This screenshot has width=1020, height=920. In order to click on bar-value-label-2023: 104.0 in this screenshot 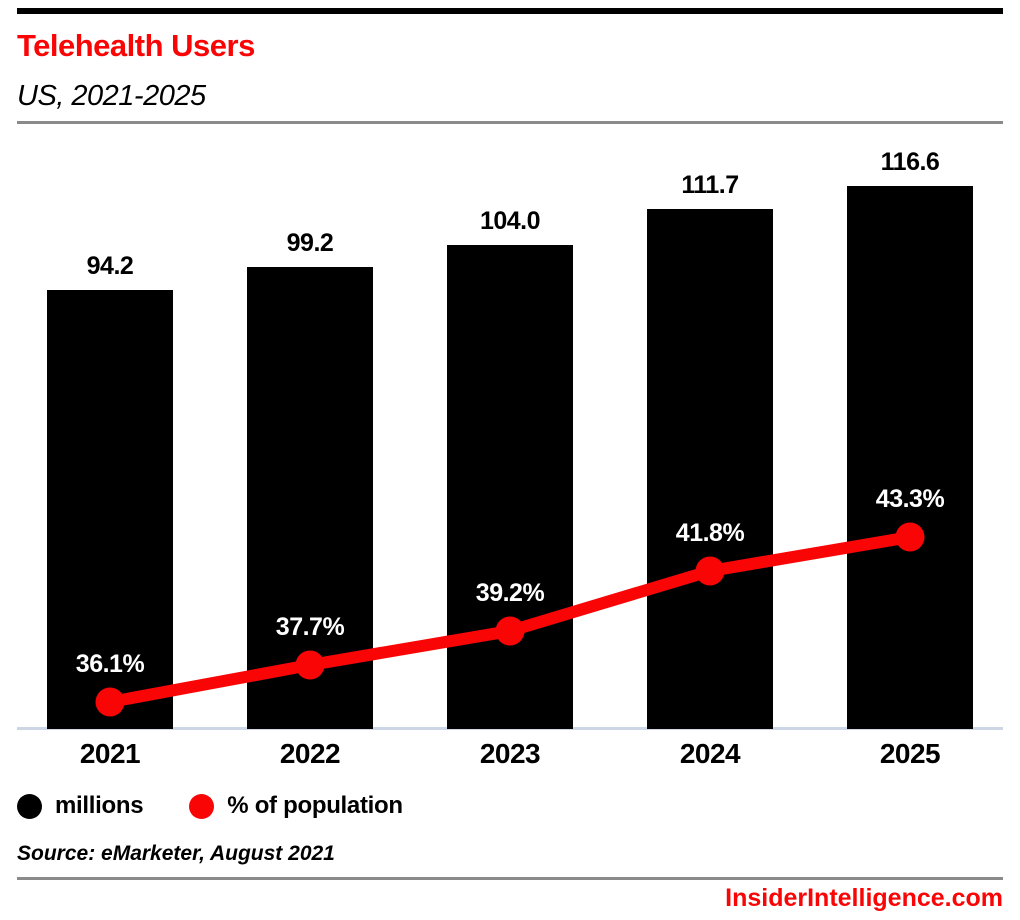, I will do `click(510, 221)`.